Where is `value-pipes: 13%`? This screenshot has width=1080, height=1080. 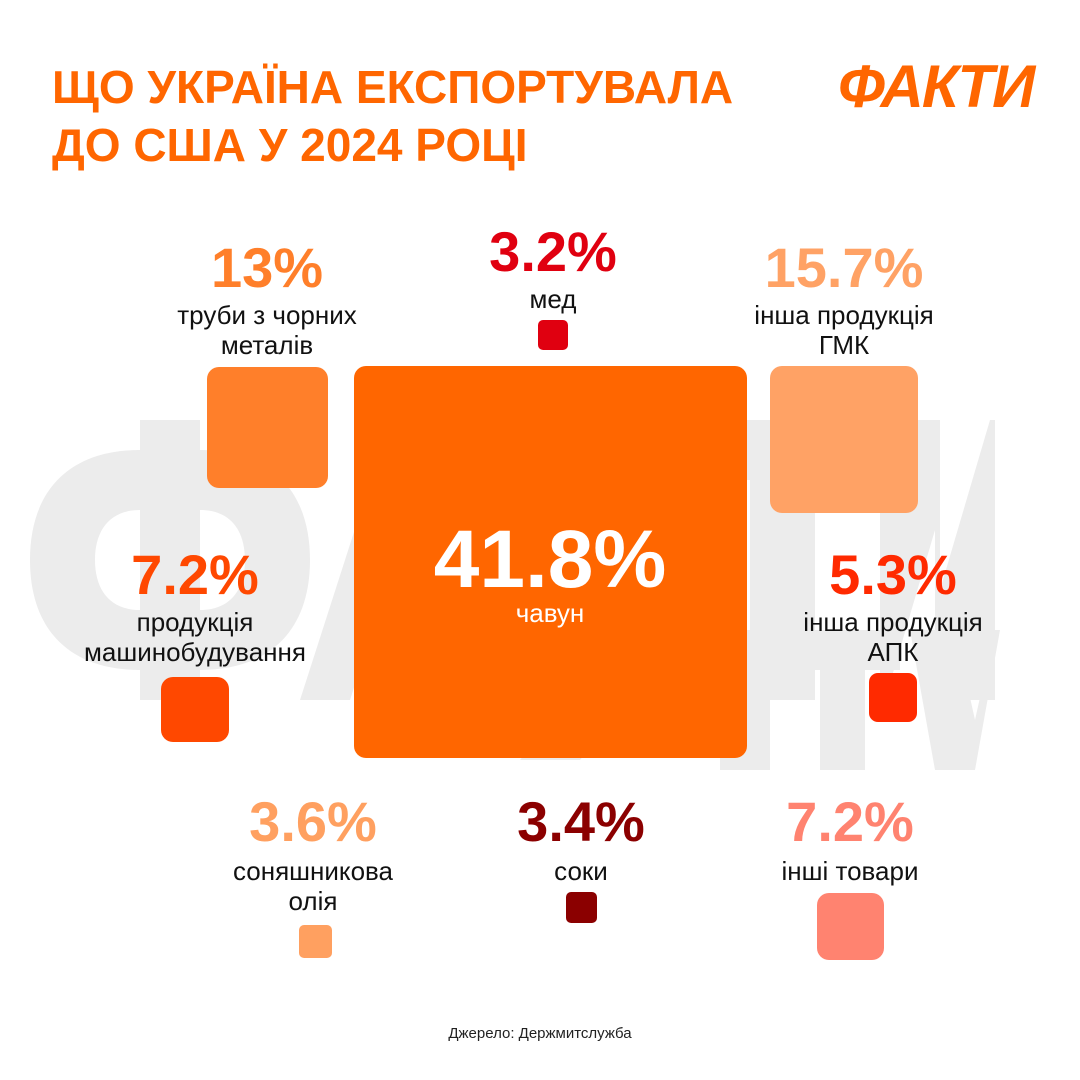 value-pipes: 13% is located at coordinates (267, 267).